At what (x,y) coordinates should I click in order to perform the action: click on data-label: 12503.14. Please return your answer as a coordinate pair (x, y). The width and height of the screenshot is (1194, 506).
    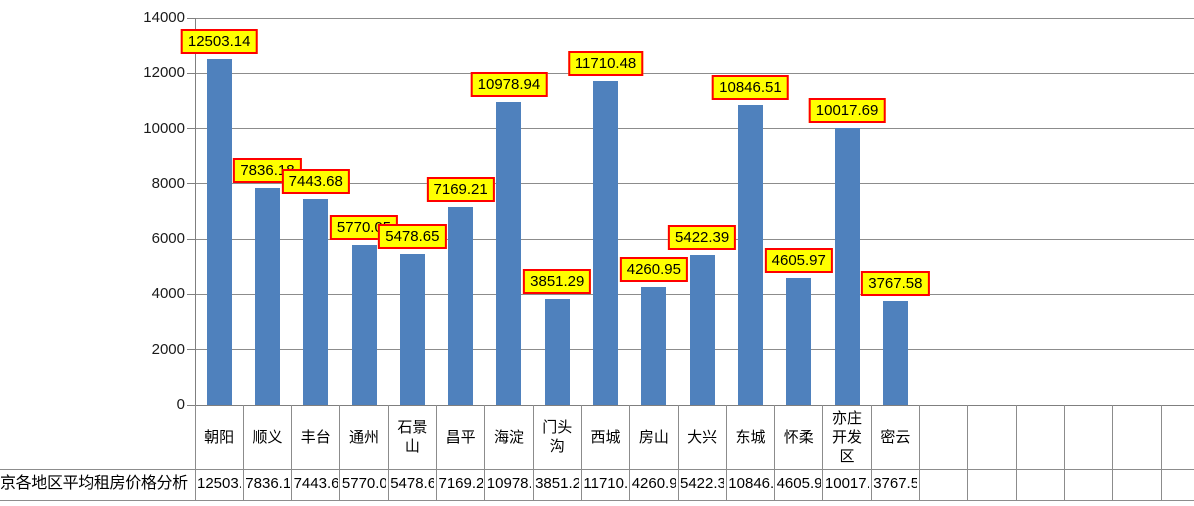
    Looking at the image, I should click on (219, 42).